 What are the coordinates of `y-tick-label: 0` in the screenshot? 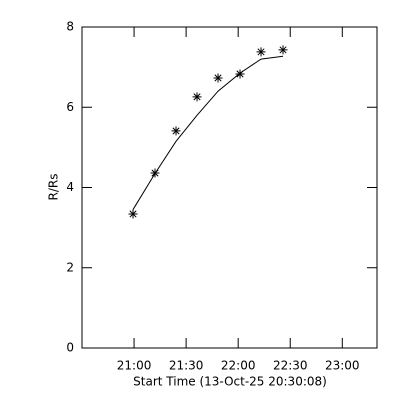 It's located at (70, 348).